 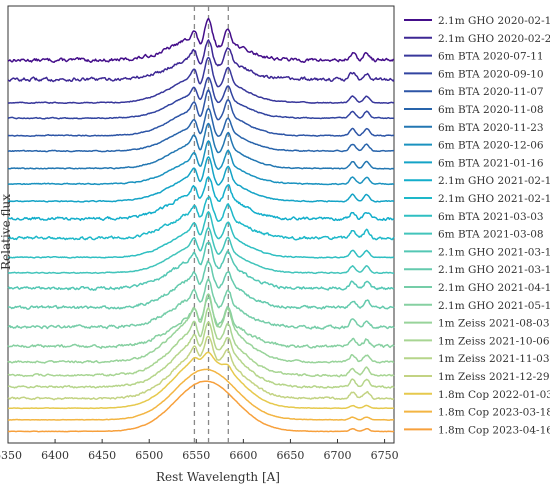 What do you see at coordinates (338, 455) in the screenshot?
I see `x-tick-label: 6700` at bounding box center [338, 455].